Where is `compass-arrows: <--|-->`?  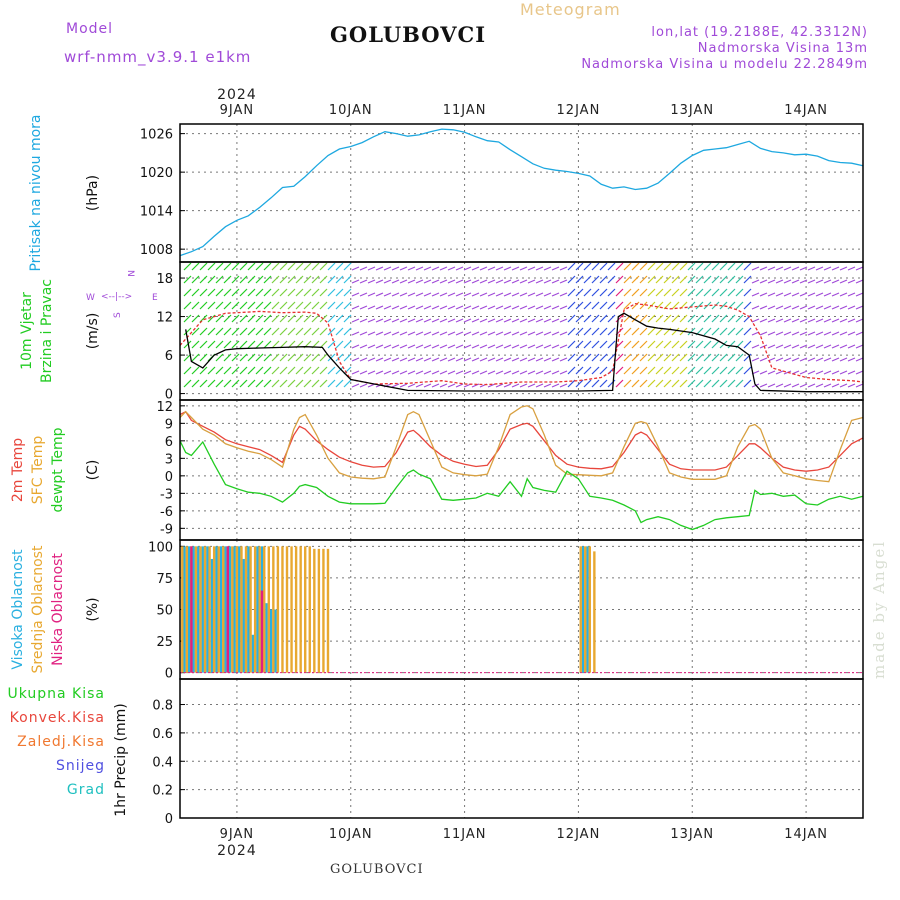
compass-arrows: <--|--> is located at coordinates (116, 297).